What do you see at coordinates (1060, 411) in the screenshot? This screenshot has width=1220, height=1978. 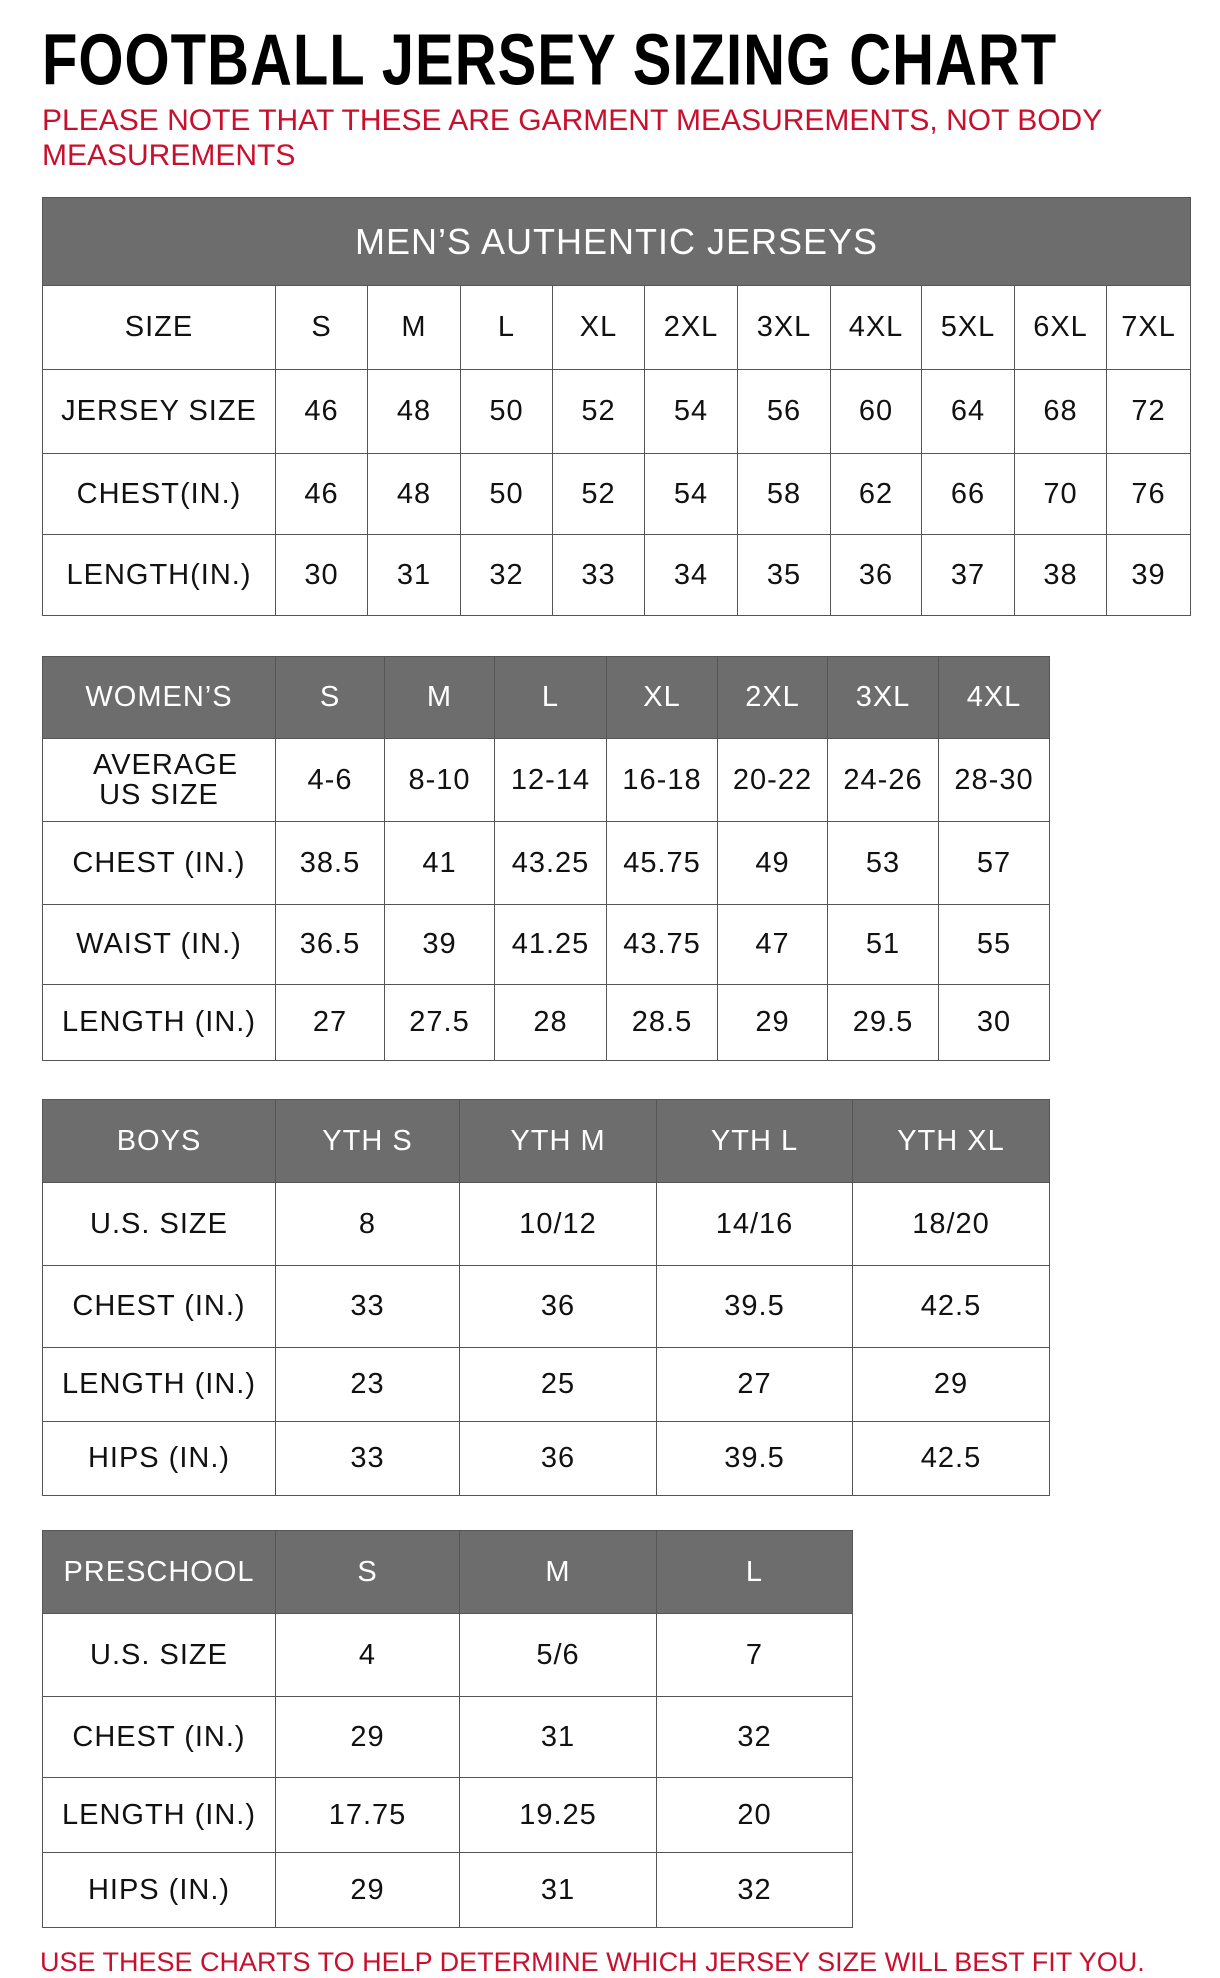 I see `measurement-cell: 68` at bounding box center [1060, 411].